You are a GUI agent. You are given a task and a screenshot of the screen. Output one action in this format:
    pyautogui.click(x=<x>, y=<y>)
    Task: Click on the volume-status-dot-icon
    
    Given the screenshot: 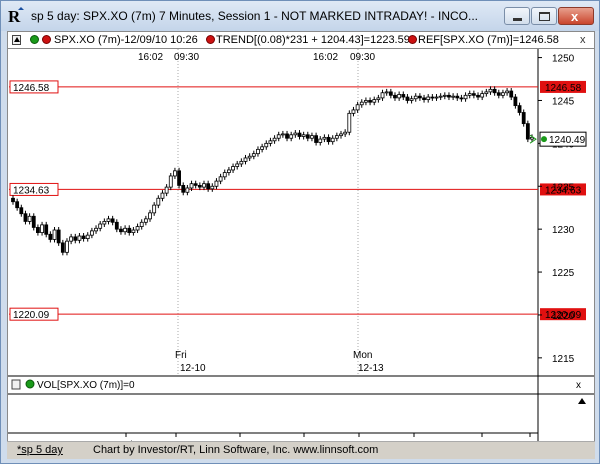 What is the action you would take?
    pyautogui.click(x=30, y=384)
    